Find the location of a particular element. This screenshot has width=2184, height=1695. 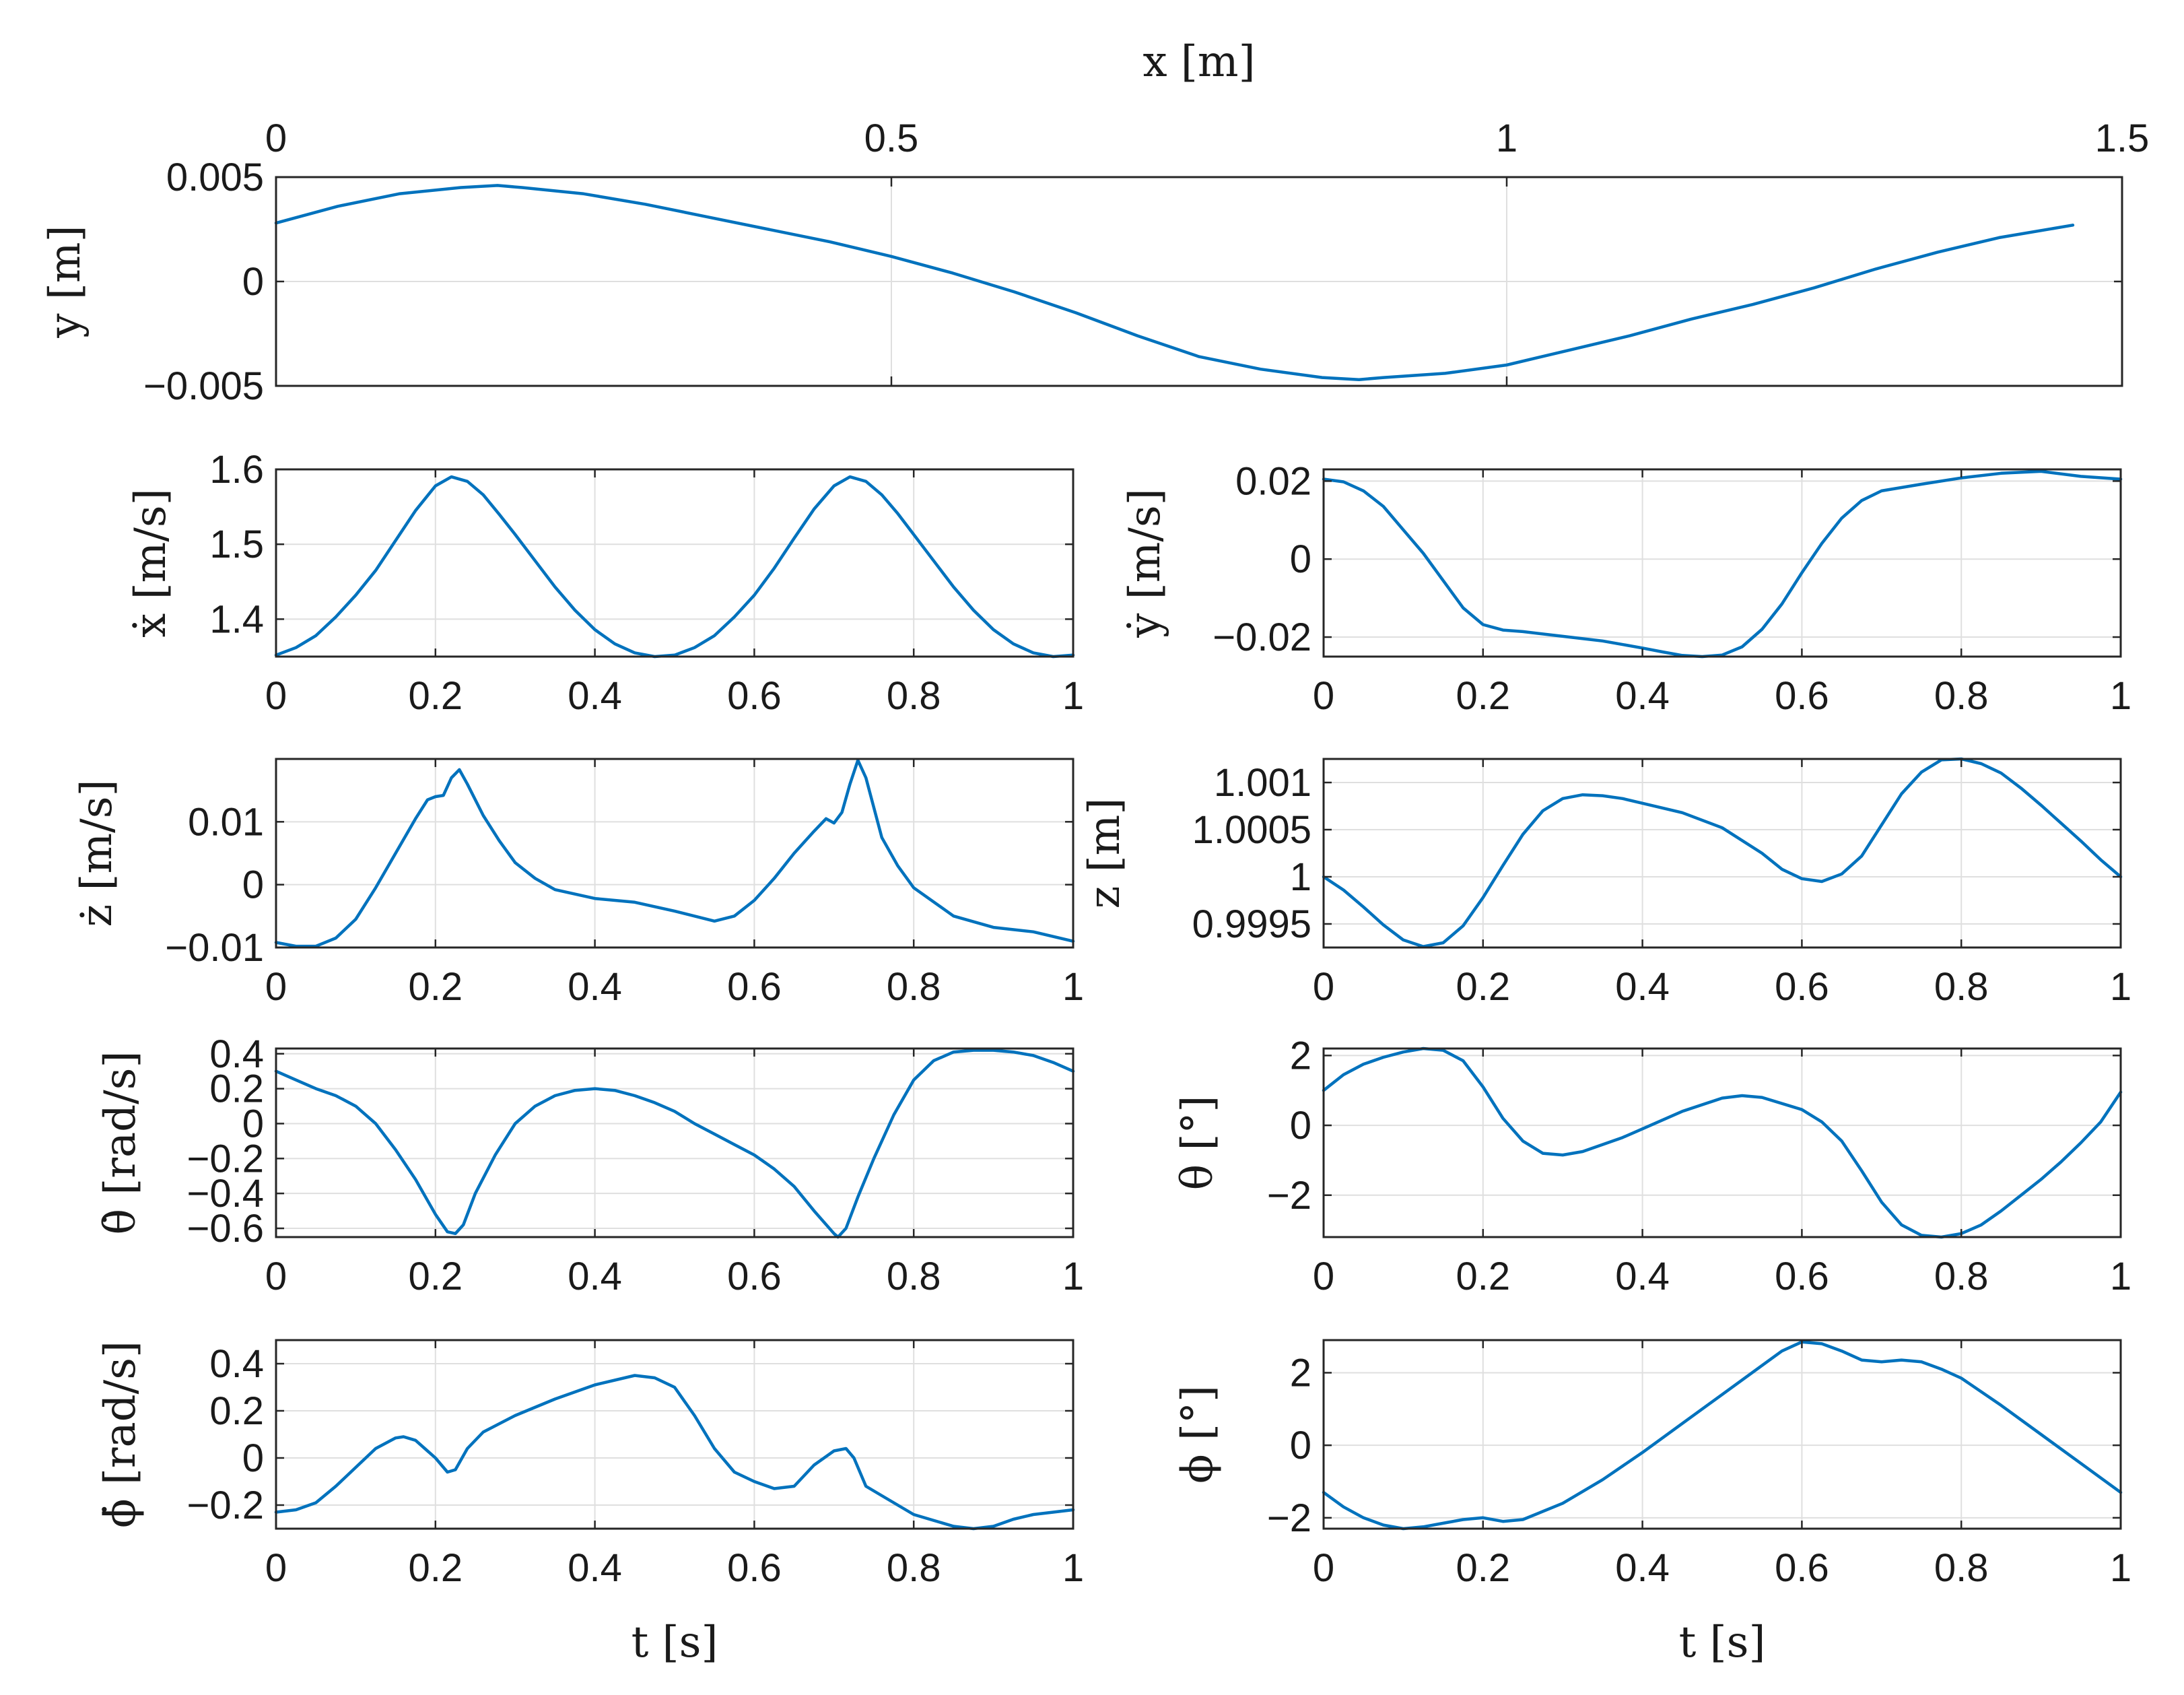

y-tick-label: 0.01 is located at coordinates (226, 822).